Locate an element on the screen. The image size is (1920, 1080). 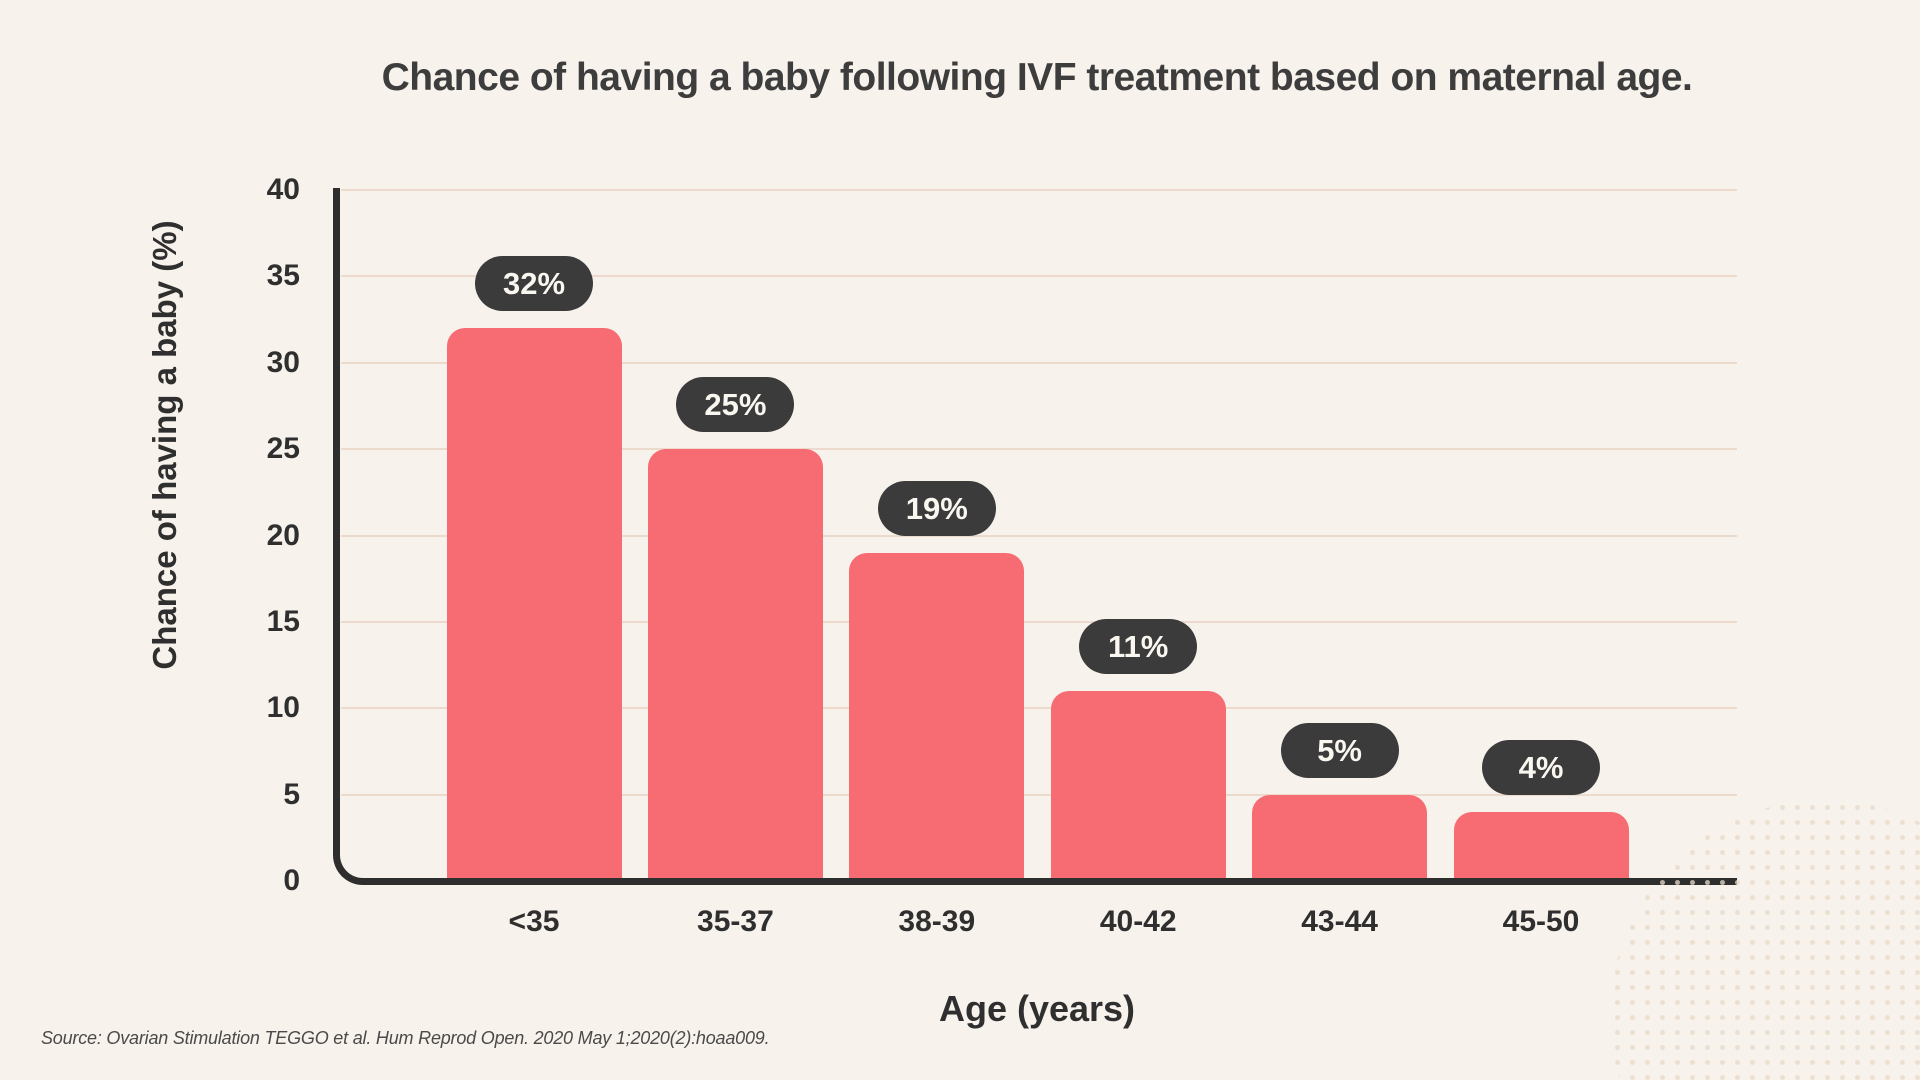
x-tick-label: 35-37 is located at coordinates (735, 921).